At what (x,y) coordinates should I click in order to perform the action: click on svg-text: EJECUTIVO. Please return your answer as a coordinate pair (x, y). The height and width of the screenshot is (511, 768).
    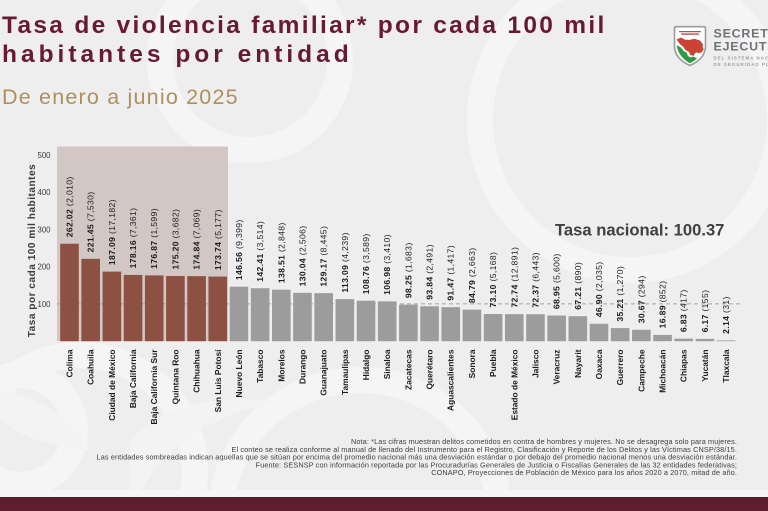
    Looking at the image, I should click on (741, 47).